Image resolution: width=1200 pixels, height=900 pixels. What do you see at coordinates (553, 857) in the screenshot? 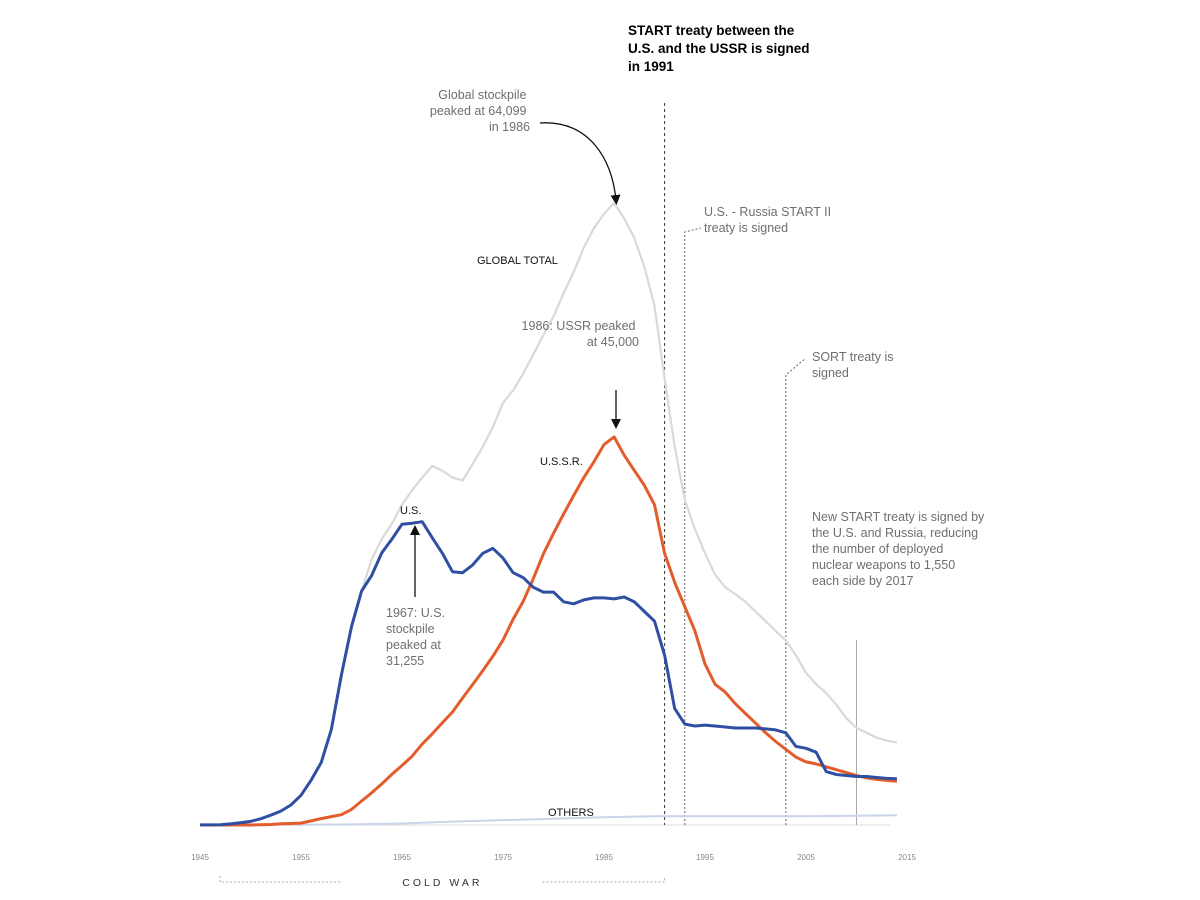
I see `x-axis-ticks: 1945 1955 1965 1975 1985 1995 2005 2015` at bounding box center [553, 857].